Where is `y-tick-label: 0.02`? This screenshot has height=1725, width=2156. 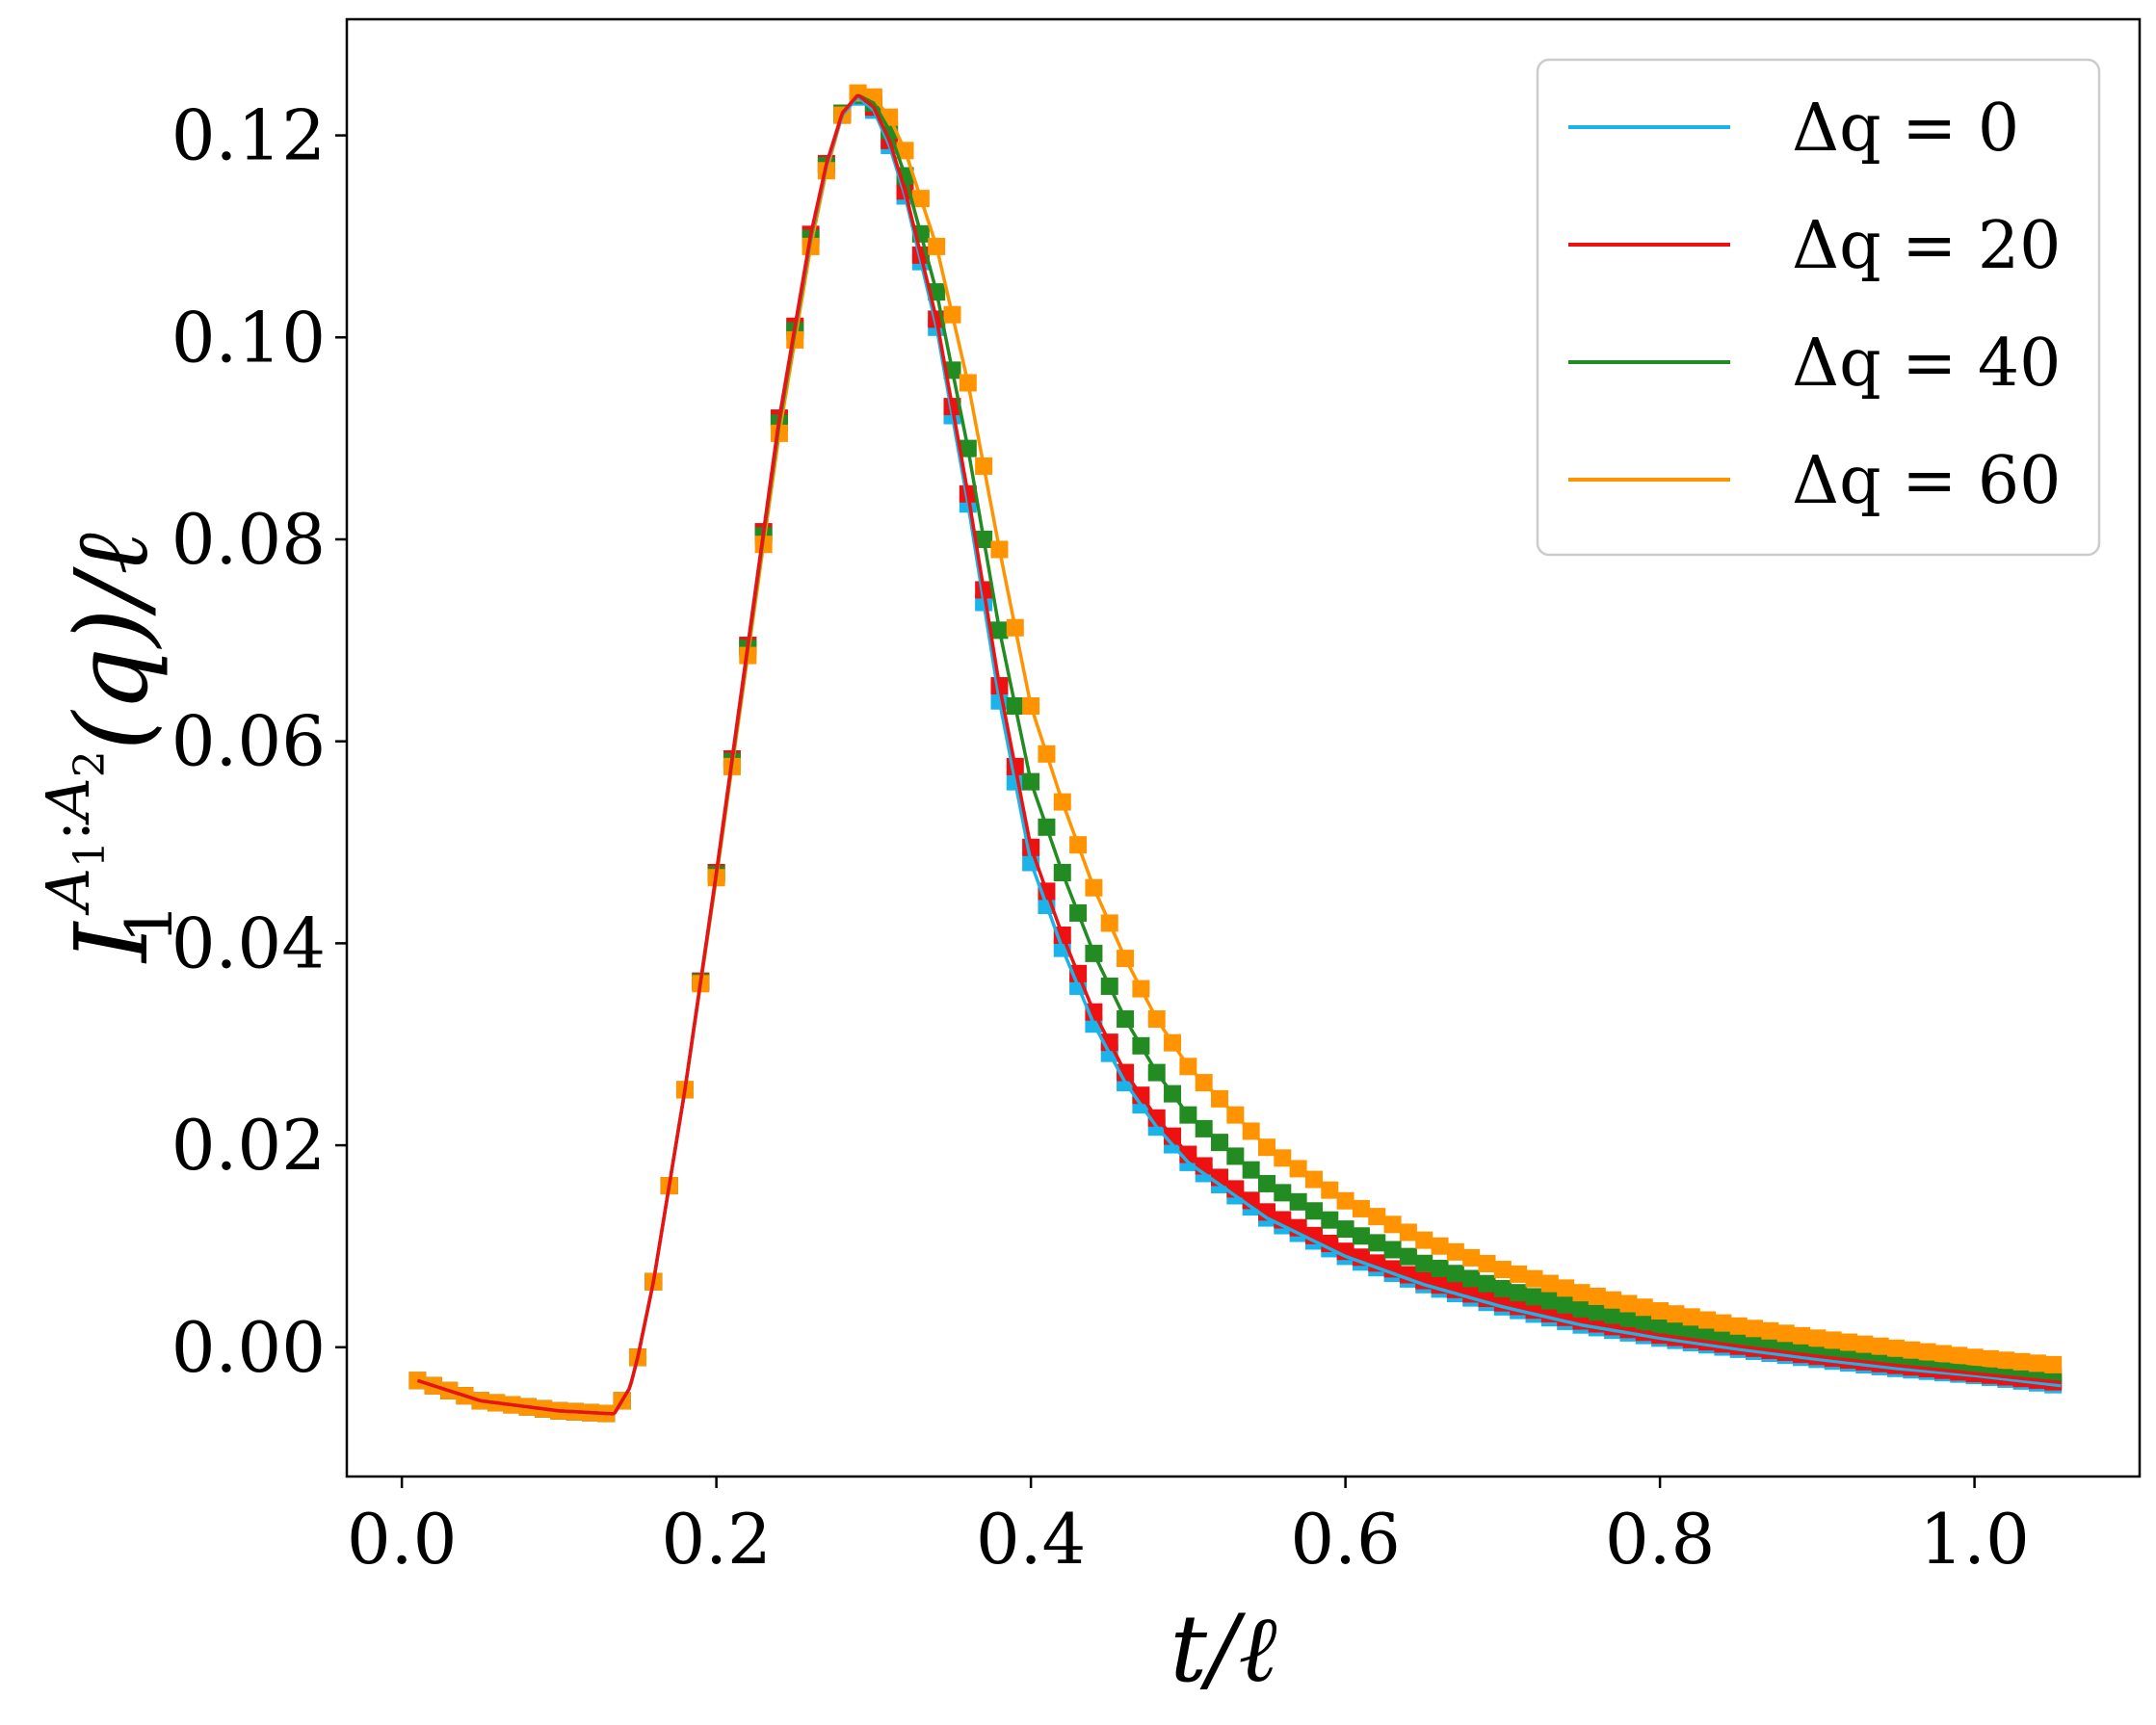
y-tick-label: 0.02 is located at coordinates (248, 1145).